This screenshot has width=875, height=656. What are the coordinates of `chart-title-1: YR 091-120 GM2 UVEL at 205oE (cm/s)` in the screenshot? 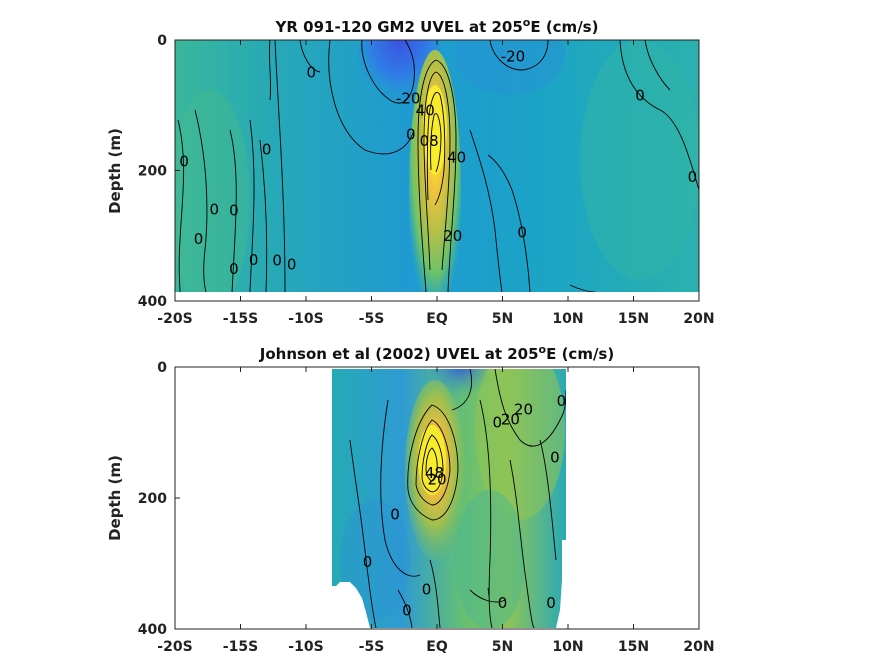 It's located at (437, 26).